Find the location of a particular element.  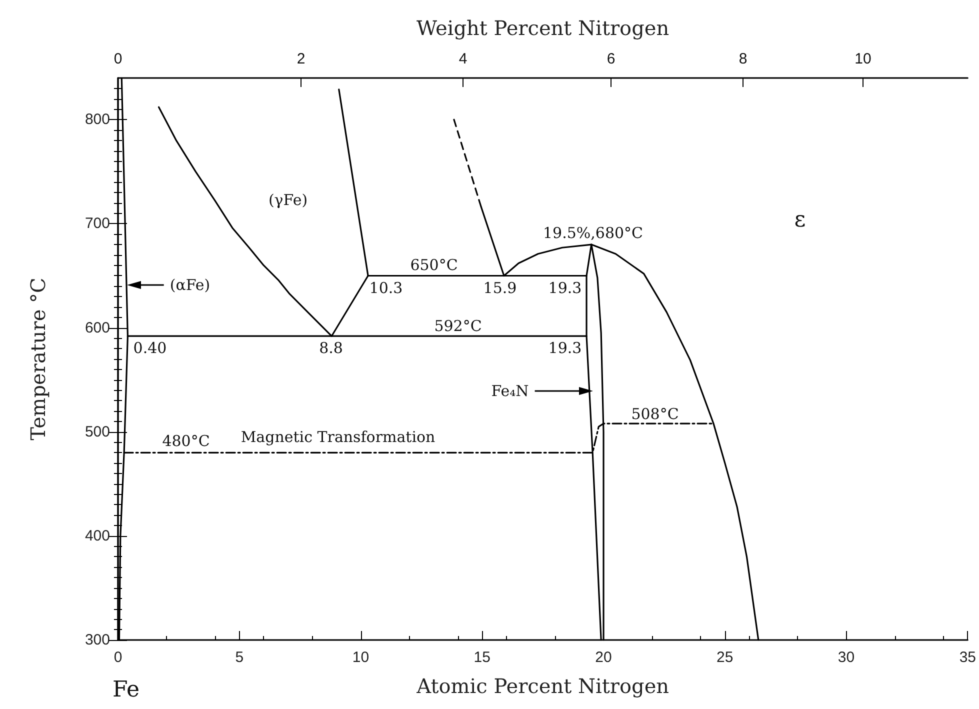

annotation: 8.8 is located at coordinates (331, 348).